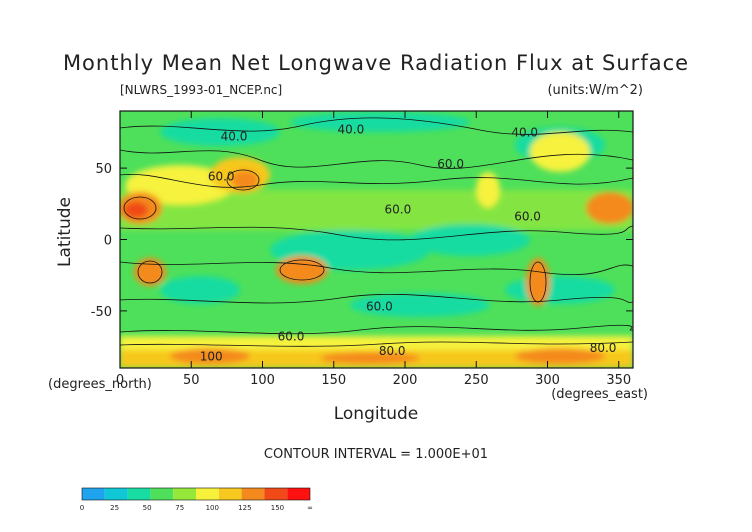 The height and width of the screenshot is (532, 752). I want to click on colorbar-tick-label: 25, so click(114, 508).